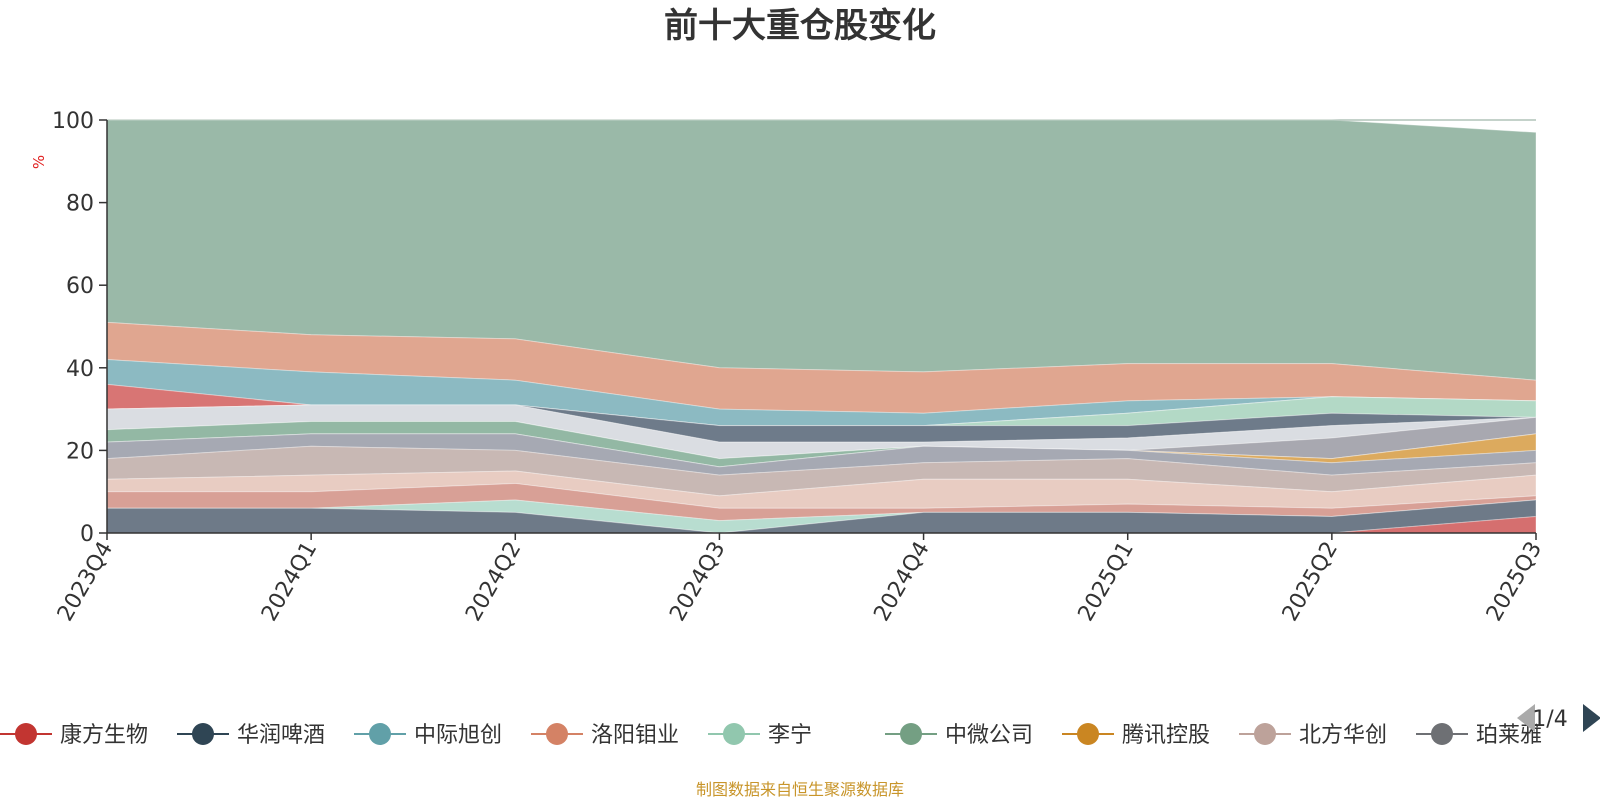 The image size is (1600, 800). I want to click on y-axis-unit: %, so click(39, 162).